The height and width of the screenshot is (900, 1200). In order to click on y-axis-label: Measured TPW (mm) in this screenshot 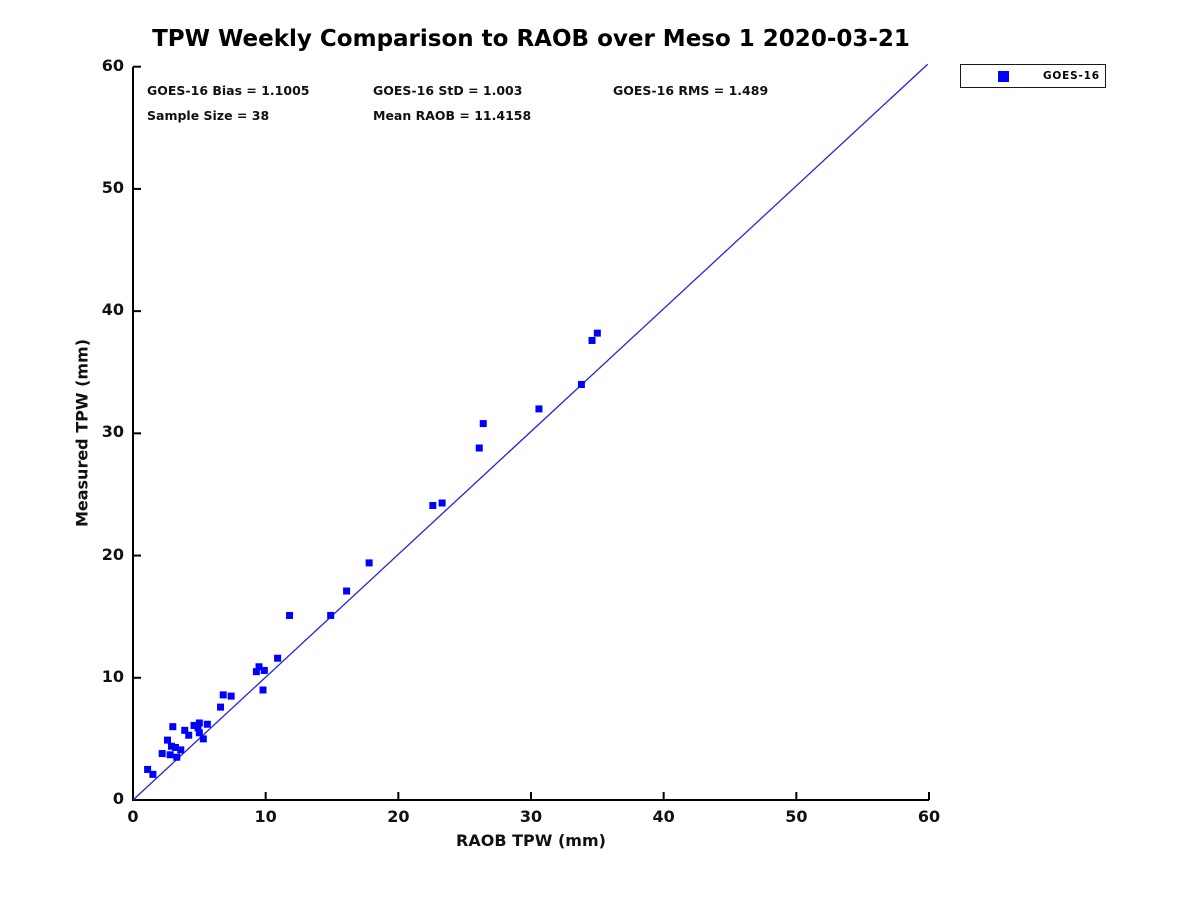, I will do `click(82, 433)`.